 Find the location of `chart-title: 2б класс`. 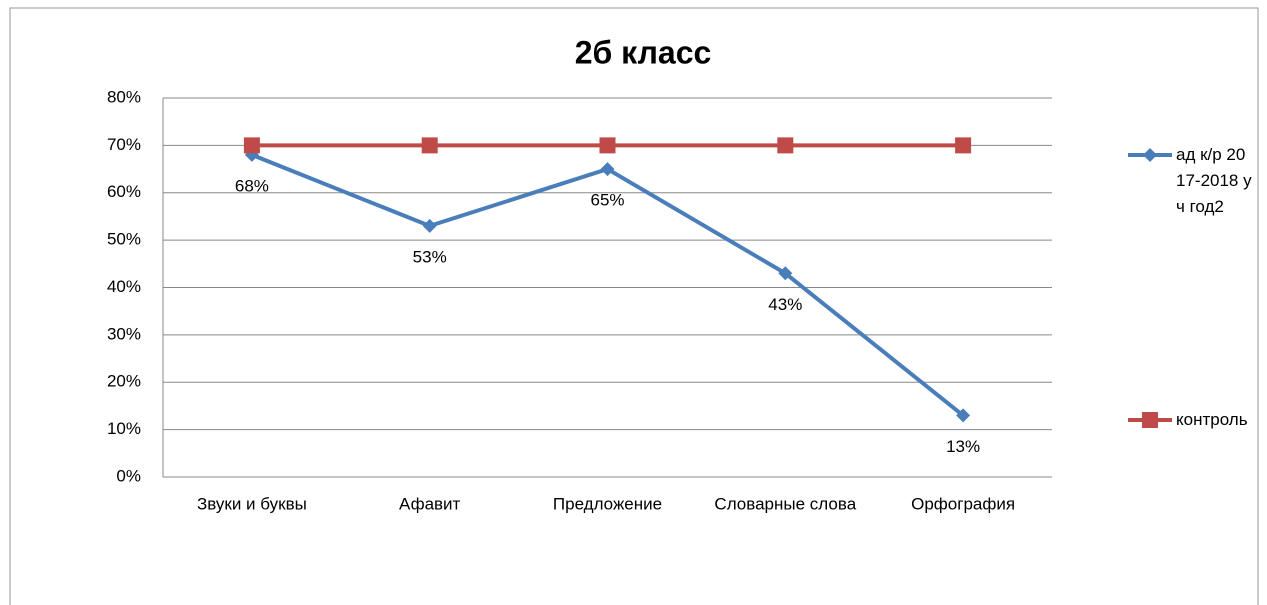

chart-title: 2б класс is located at coordinates (643, 52).